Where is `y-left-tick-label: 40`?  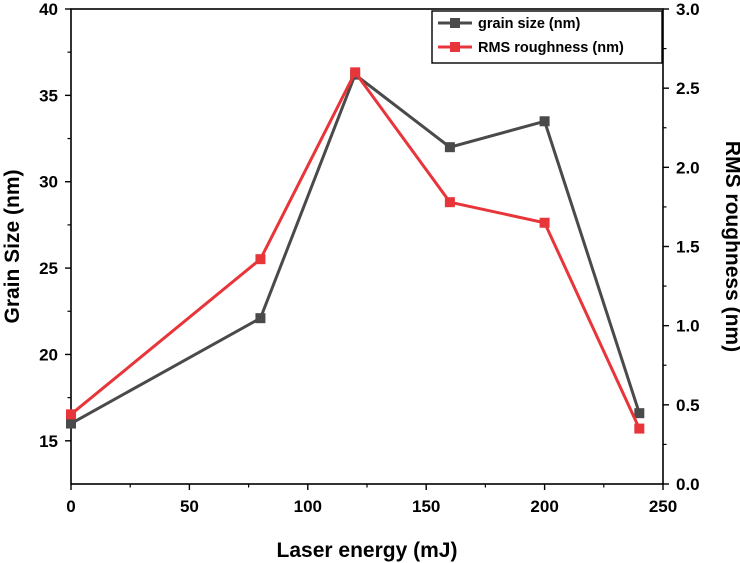
y-left-tick-label: 40 is located at coordinates (48, 9).